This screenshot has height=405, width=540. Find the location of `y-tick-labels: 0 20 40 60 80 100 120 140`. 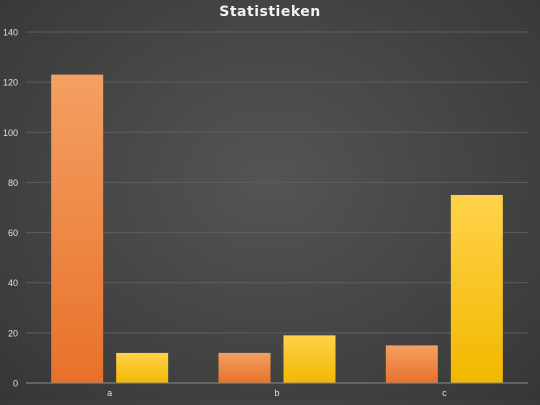

y-tick-labels: 0 20 40 60 80 100 120 140 is located at coordinates (10, 208).